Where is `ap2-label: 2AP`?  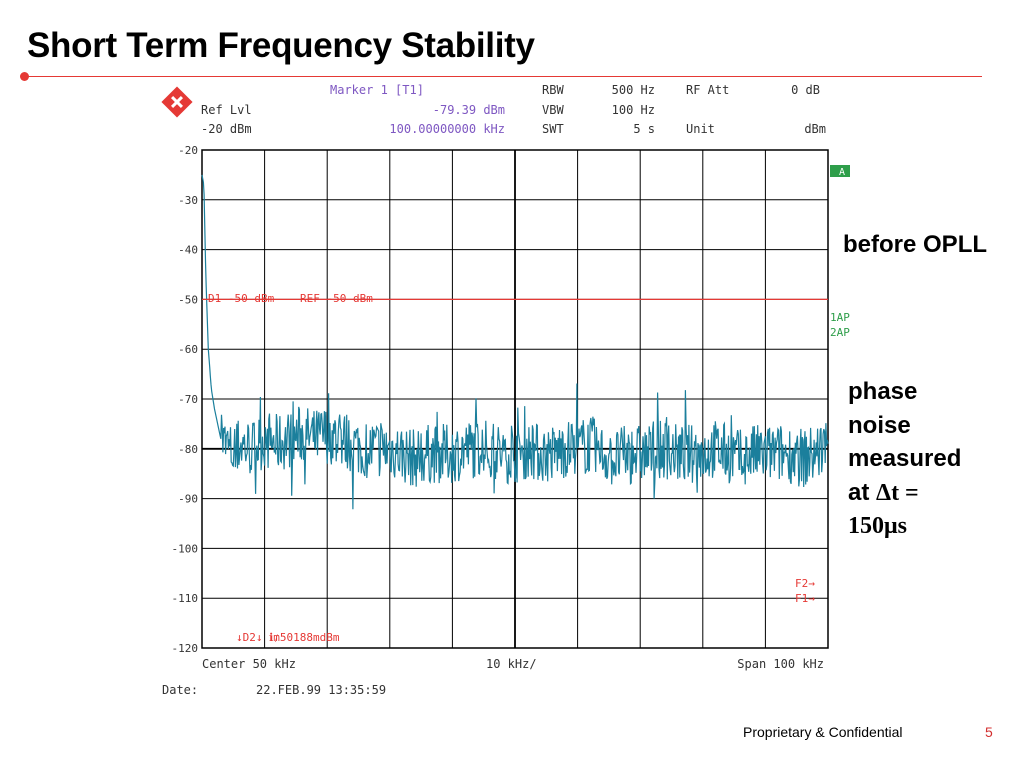 ap2-label: 2AP is located at coordinates (840, 332).